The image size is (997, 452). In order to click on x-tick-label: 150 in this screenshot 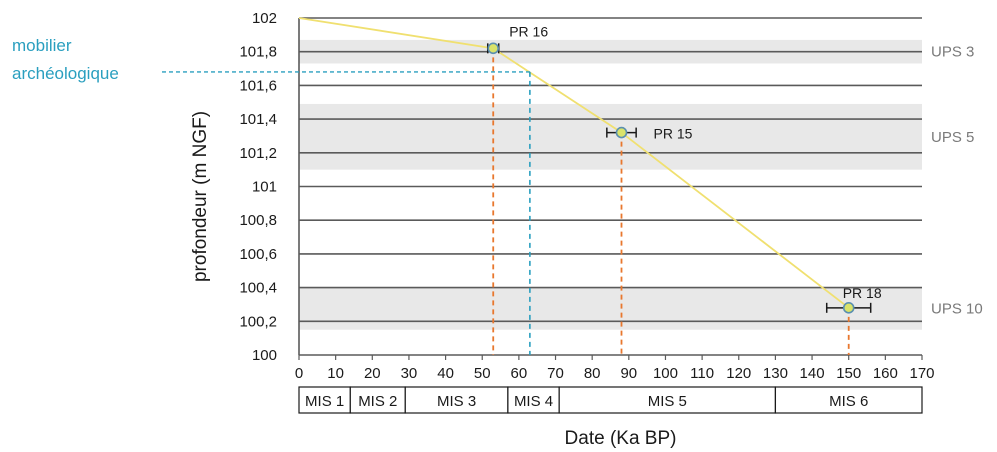, I will do `click(848, 373)`.